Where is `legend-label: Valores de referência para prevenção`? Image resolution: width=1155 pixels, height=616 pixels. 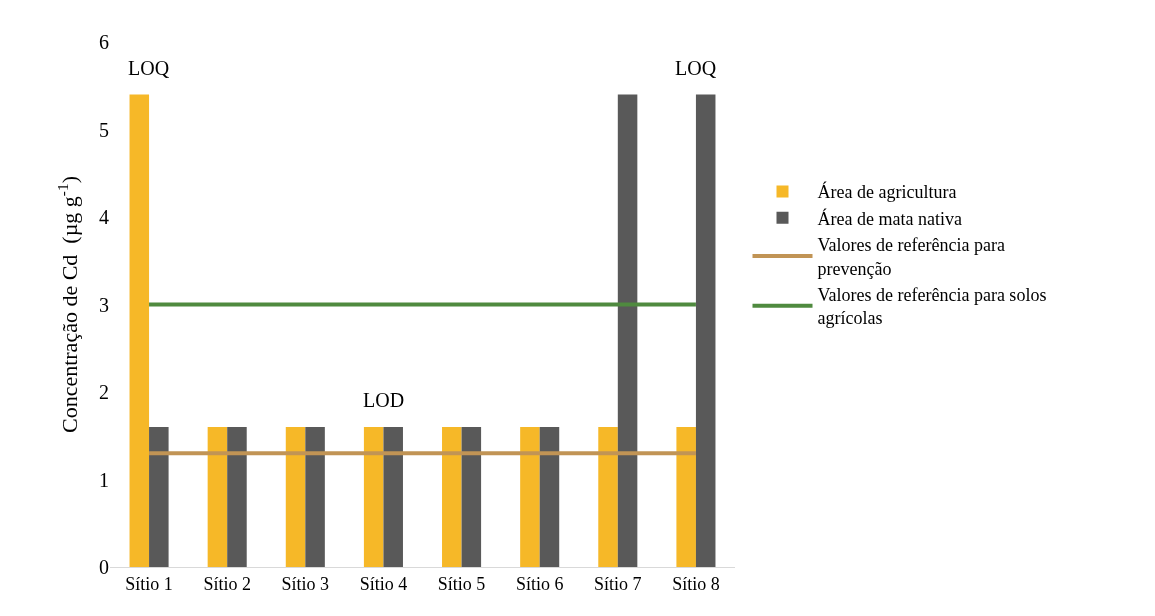
legend-label: Valores de referência para prevenção is located at coordinates (911, 257).